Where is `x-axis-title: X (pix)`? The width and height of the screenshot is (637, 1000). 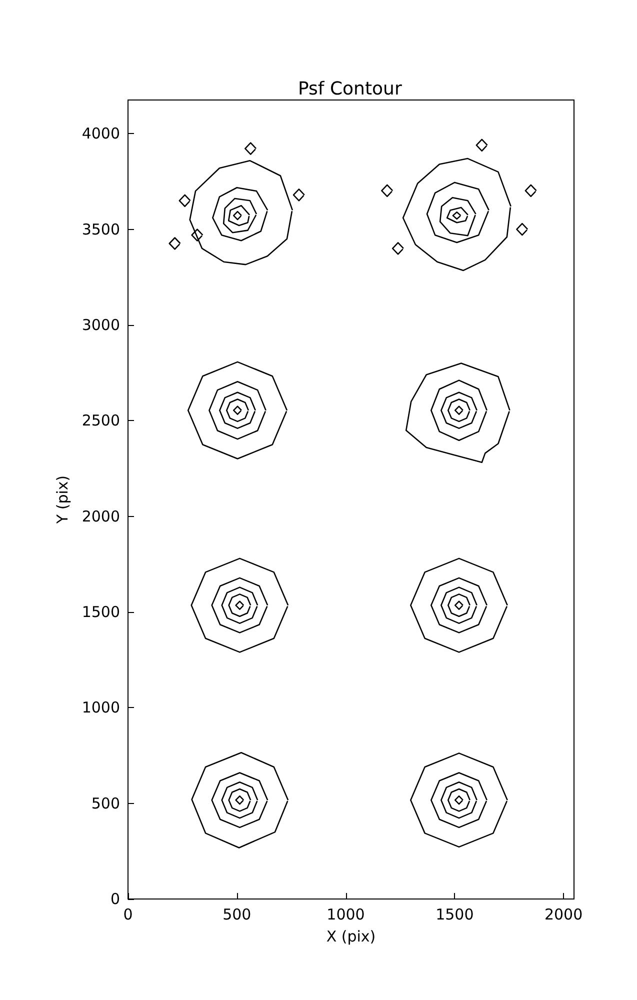 x-axis-title: X (pix) is located at coordinates (351, 937).